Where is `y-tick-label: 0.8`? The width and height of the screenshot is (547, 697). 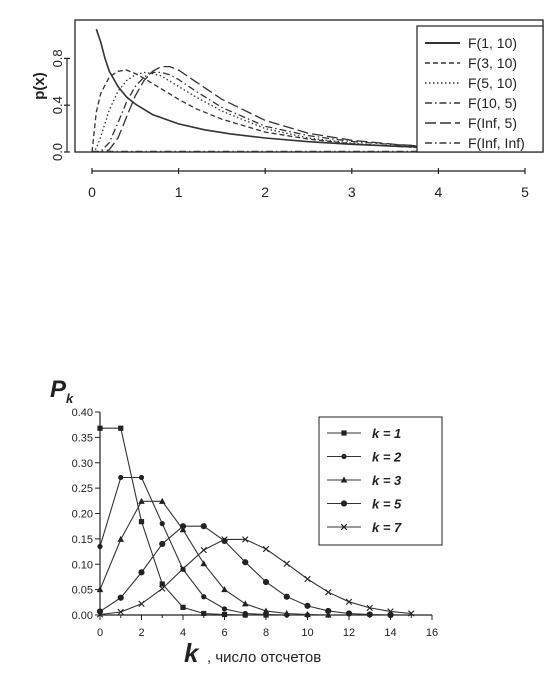 y-tick-label: 0.8 is located at coordinates (57, 58).